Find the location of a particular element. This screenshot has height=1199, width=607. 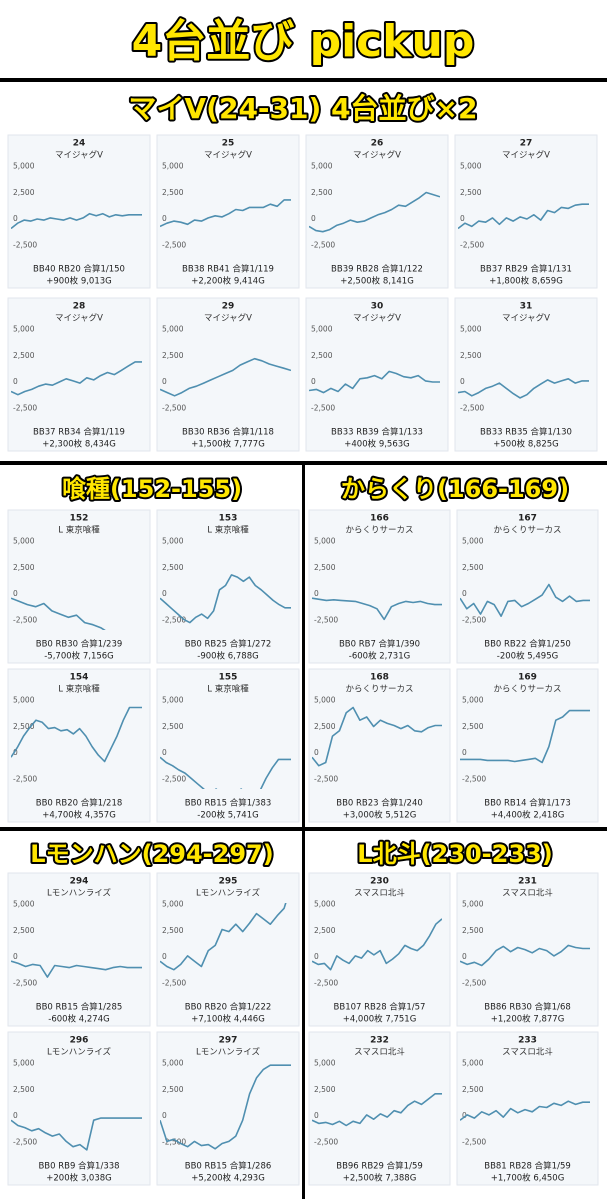

chart-number: 294 is located at coordinates (79, 882).